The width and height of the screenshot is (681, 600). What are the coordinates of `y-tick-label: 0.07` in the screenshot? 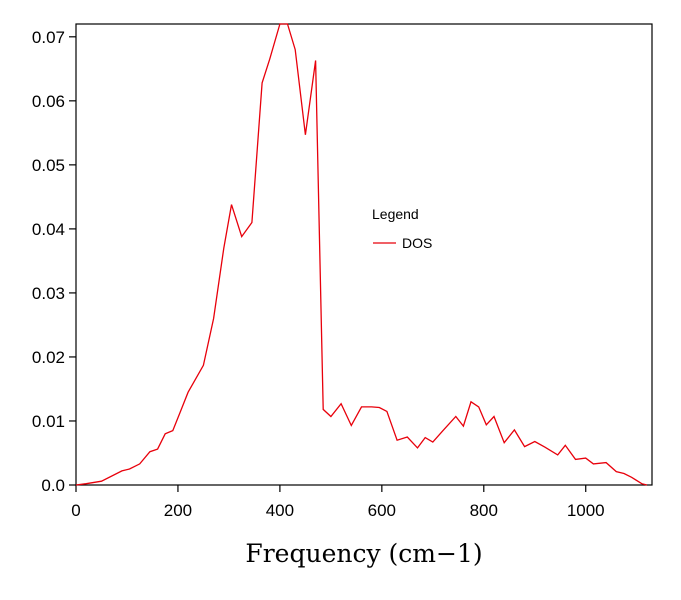 It's located at (48, 37).